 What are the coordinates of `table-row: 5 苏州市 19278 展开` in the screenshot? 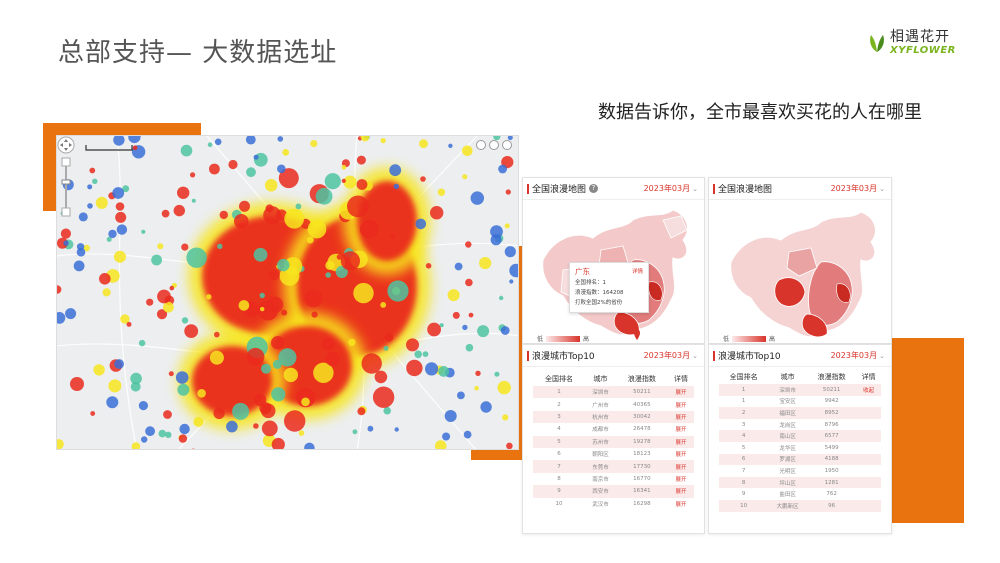 It's located at (613, 441).